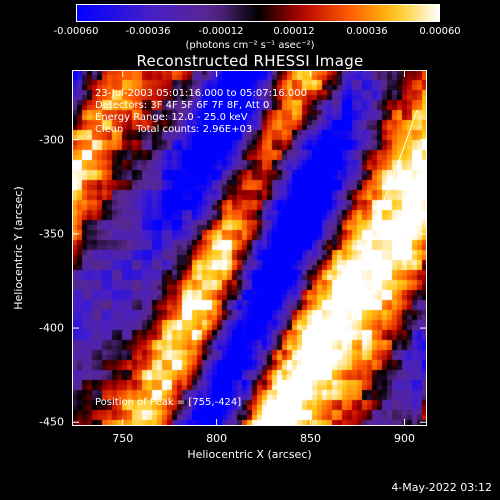 Image resolution: width=500 pixels, height=500 pixels. Describe the element at coordinates (249, 454) in the screenshot. I see `x-axis-label: Heliocentric X (arcsec)` at that location.